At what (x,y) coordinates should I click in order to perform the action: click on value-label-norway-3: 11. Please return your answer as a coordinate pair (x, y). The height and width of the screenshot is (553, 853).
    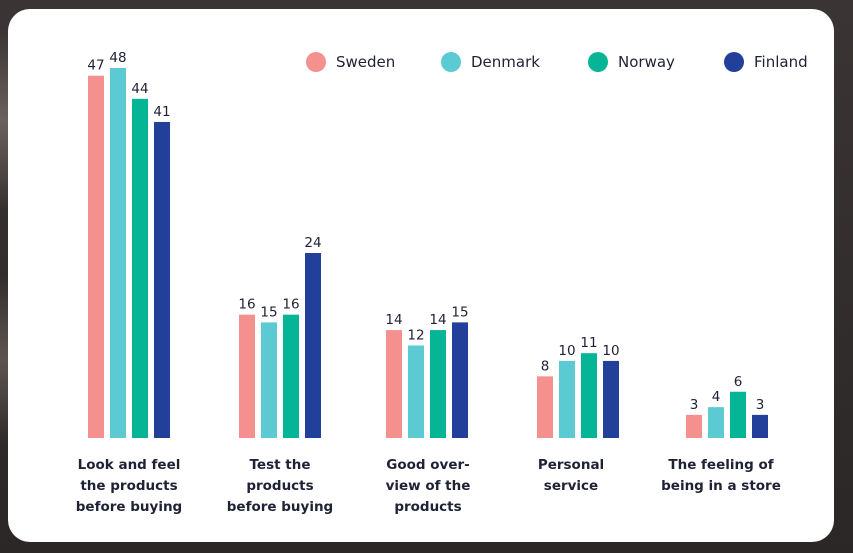
    Looking at the image, I should click on (588, 343).